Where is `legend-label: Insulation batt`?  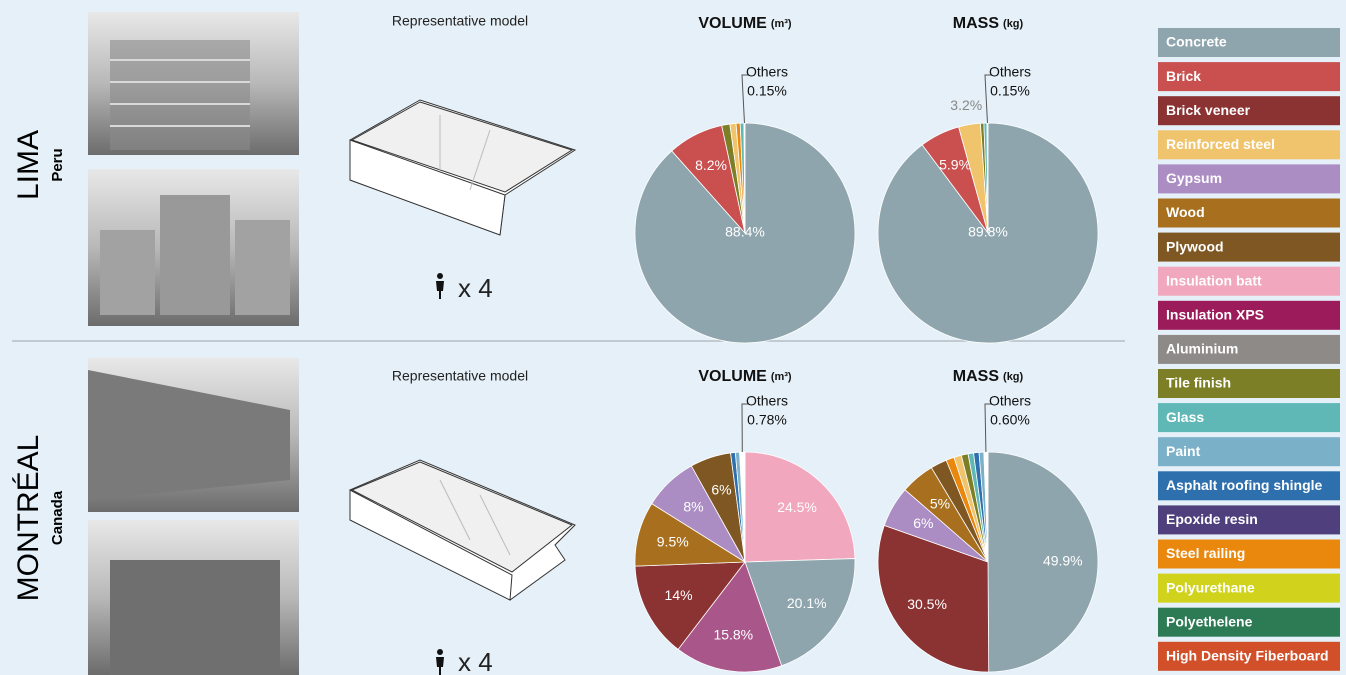
legend-label: Insulation batt is located at coordinates (1214, 280).